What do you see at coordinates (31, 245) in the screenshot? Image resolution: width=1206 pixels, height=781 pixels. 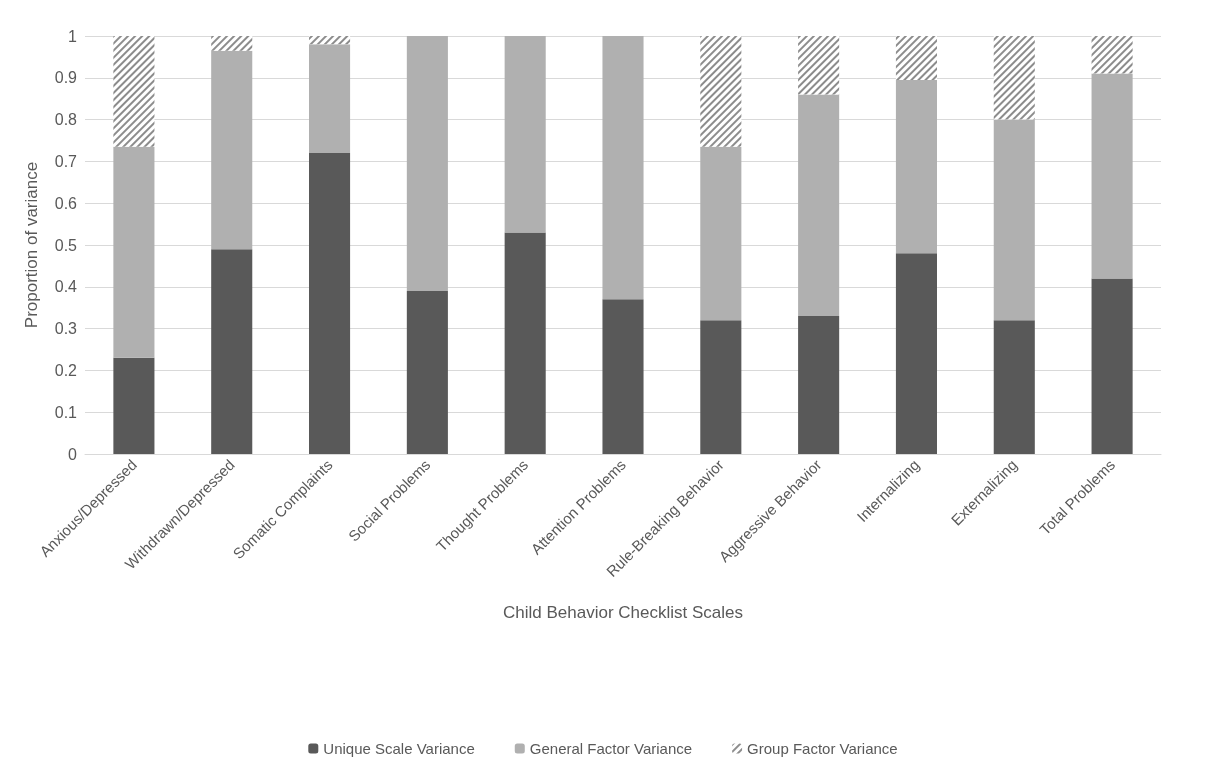 I see `y-axis-title: Proportion of variance` at bounding box center [31, 245].